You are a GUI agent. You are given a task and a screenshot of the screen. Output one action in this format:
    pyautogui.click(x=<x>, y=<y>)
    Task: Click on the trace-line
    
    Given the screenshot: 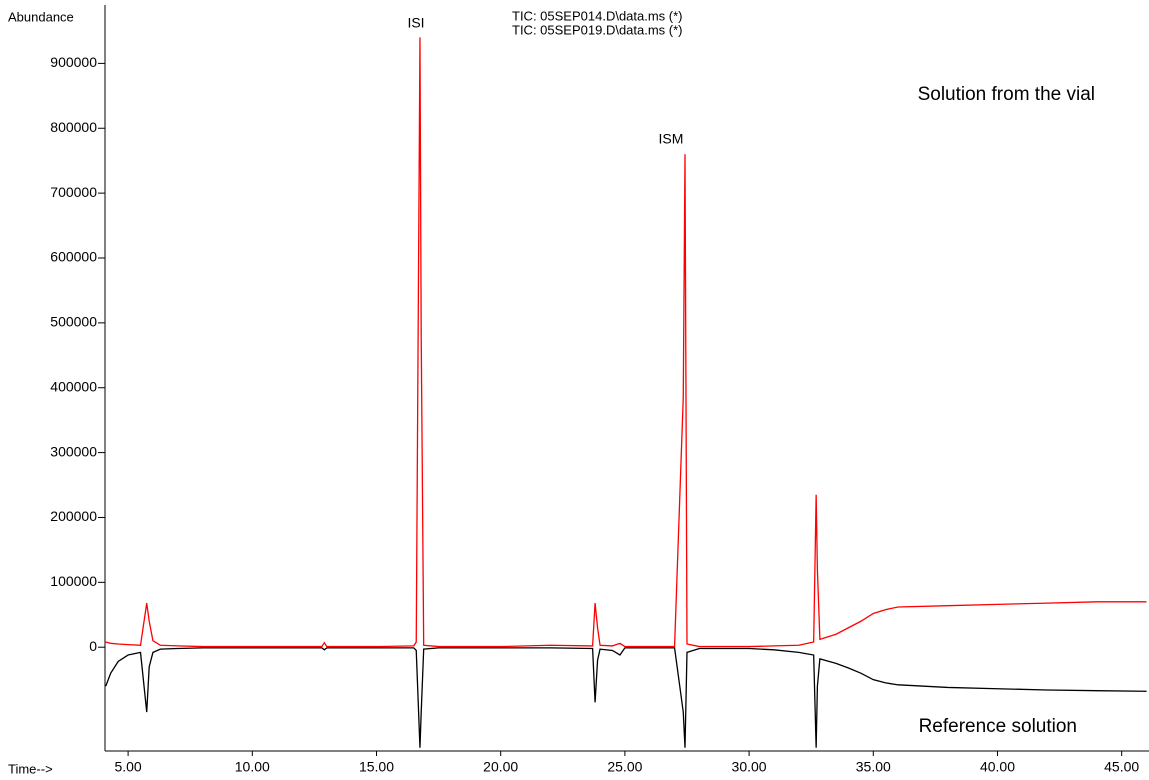 What is the action you would take?
    pyautogui.click(x=626, y=697)
    